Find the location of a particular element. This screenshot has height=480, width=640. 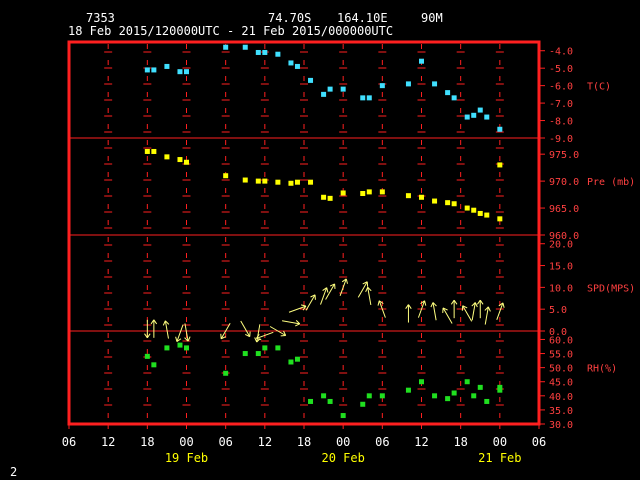

y-tick-label: 40.0 is located at coordinates (561, 397).